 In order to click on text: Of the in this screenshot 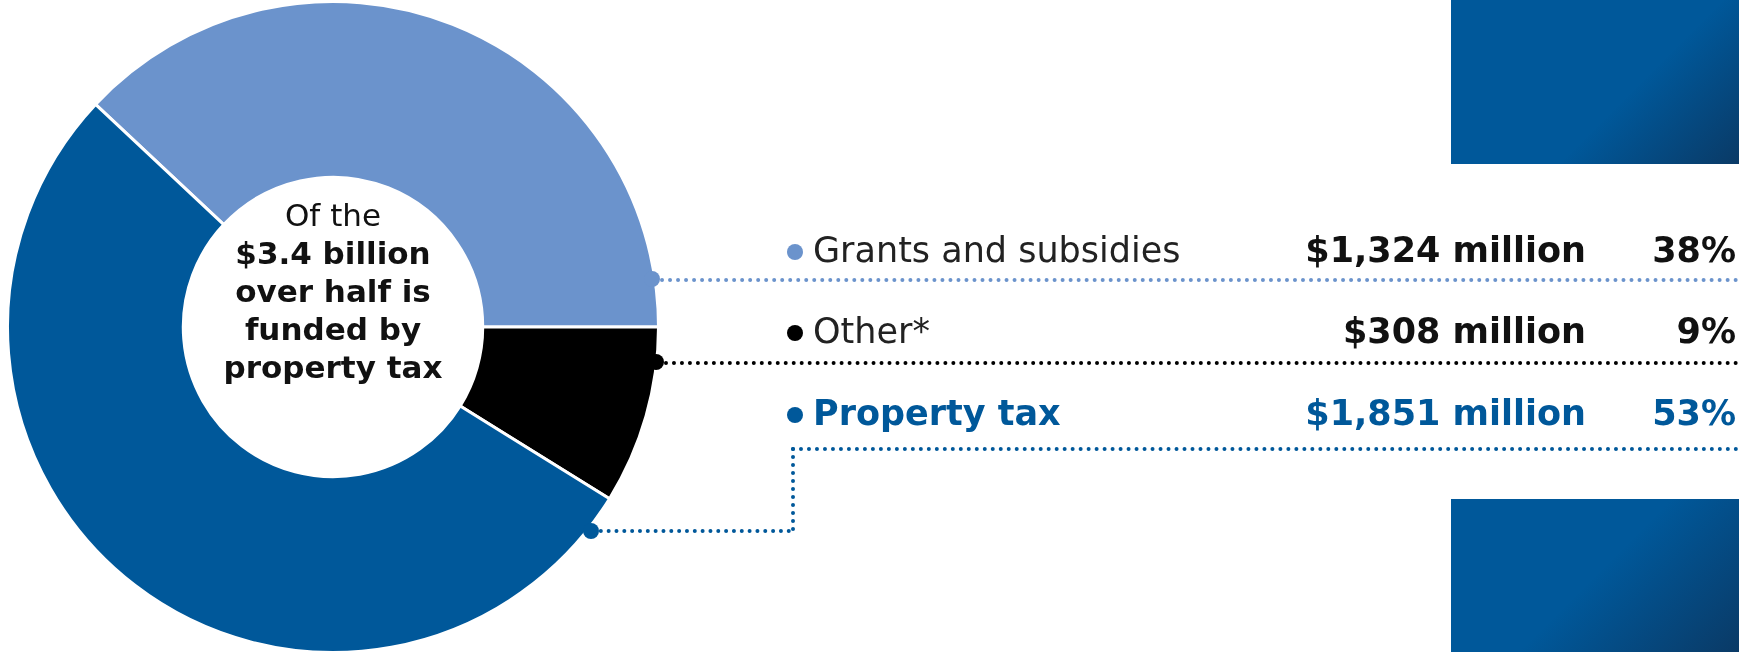, I will do `click(332, 215)`.